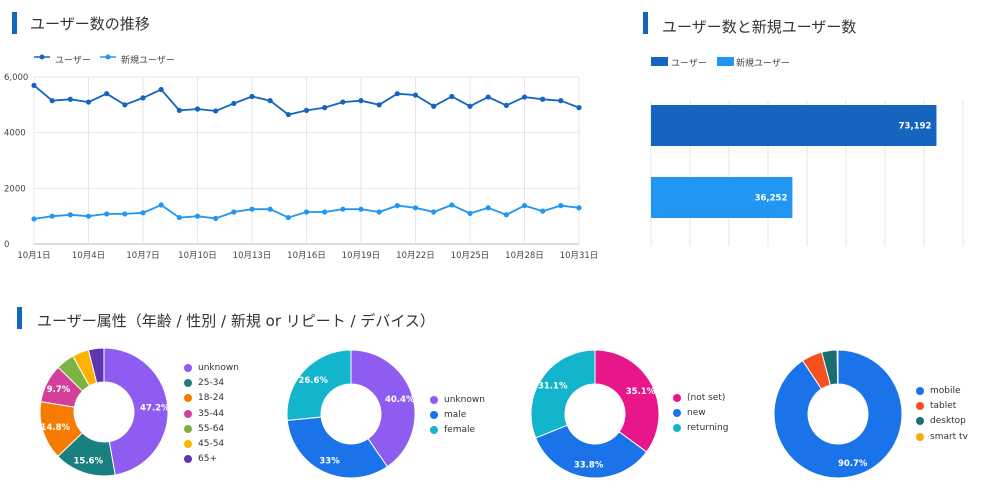  What do you see at coordinates (142, 256) in the screenshot?
I see `x-tick-label: 10月7日` at bounding box center [142, 256].